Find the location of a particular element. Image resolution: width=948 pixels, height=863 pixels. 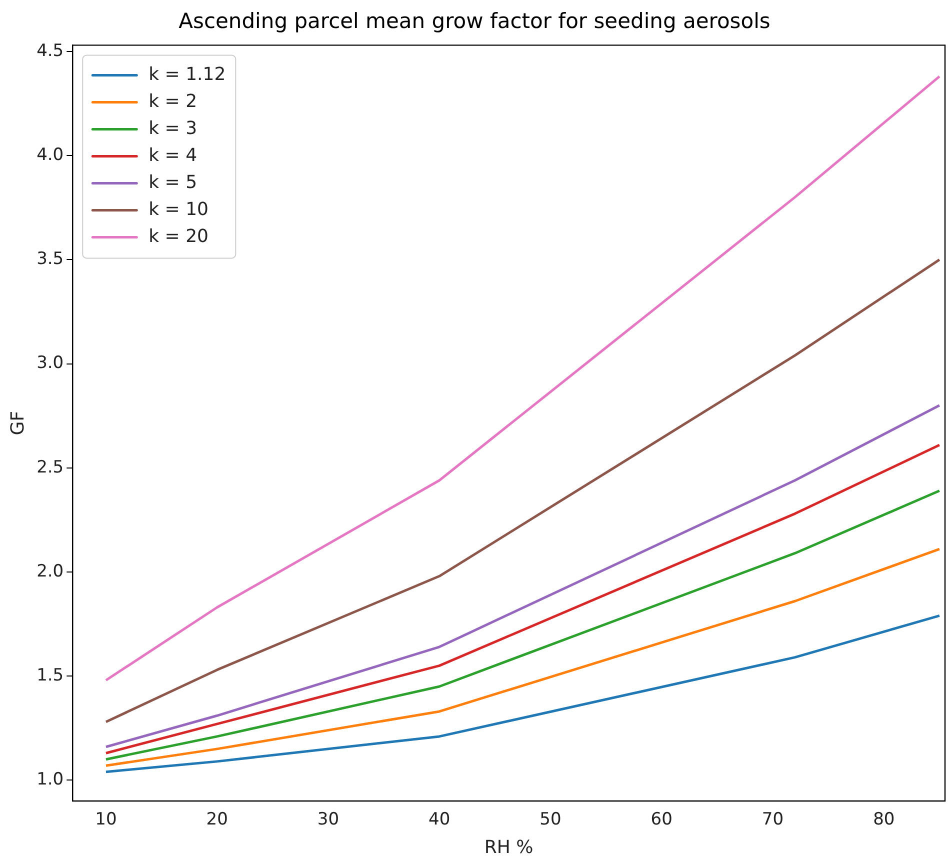

y-tick-label: 1.0 is located at coordinates (50, 780).